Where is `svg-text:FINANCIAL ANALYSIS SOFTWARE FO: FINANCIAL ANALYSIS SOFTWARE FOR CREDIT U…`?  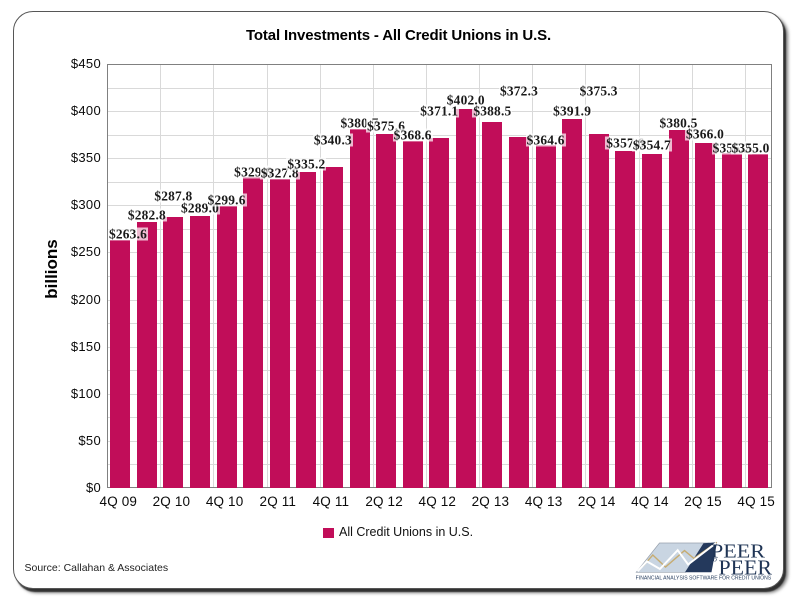 svg-text:FINANCIAL ANALYSIS SOFTWARE FO: FINANCIAL ANALYSIS SOFTWARE FOR CREDIT U… is located at coordinates (704, 578).